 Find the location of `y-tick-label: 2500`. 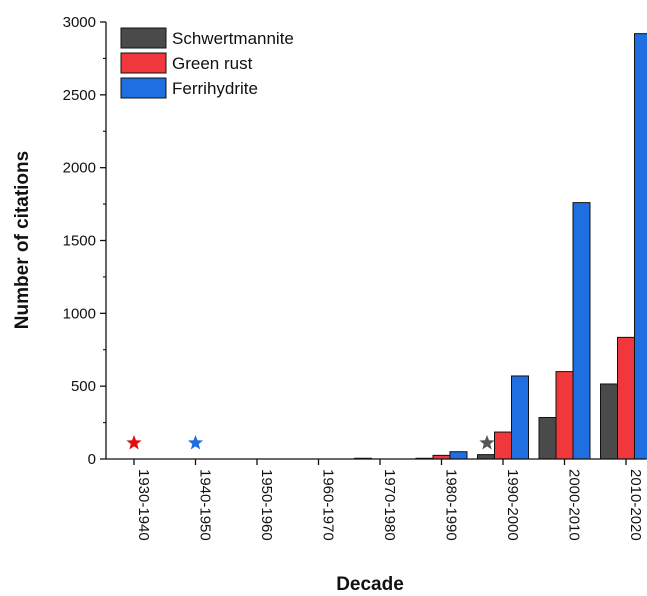

y-tick-label: 2500 is located at coordinates (79, 95).